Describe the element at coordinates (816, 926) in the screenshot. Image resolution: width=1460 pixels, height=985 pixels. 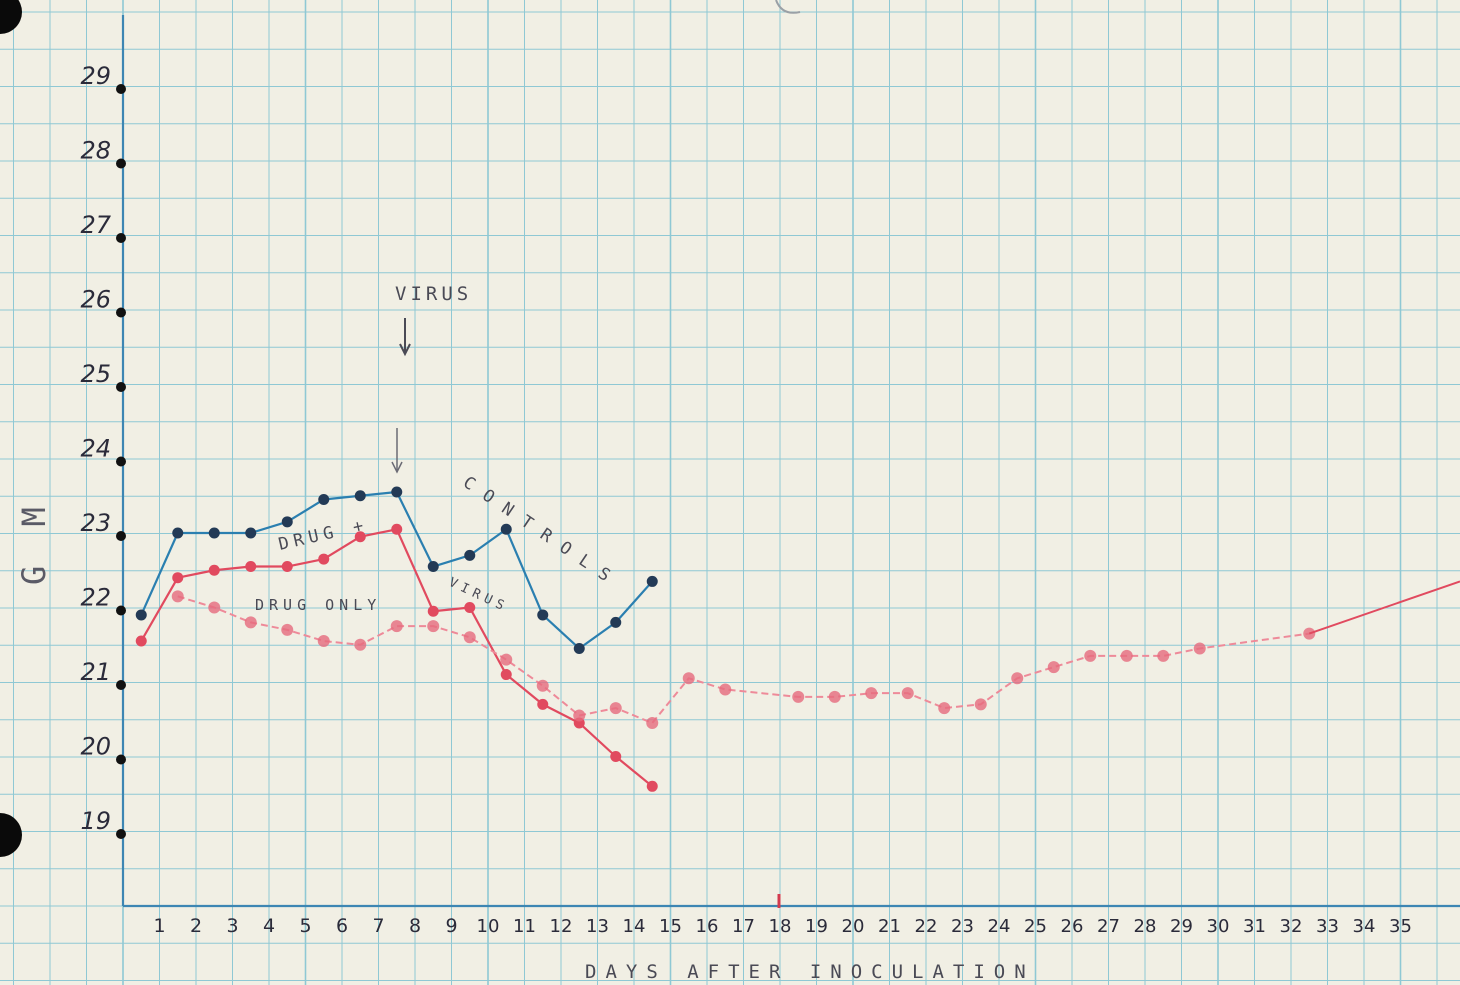
I see `x-tick-label: 19` at that location.